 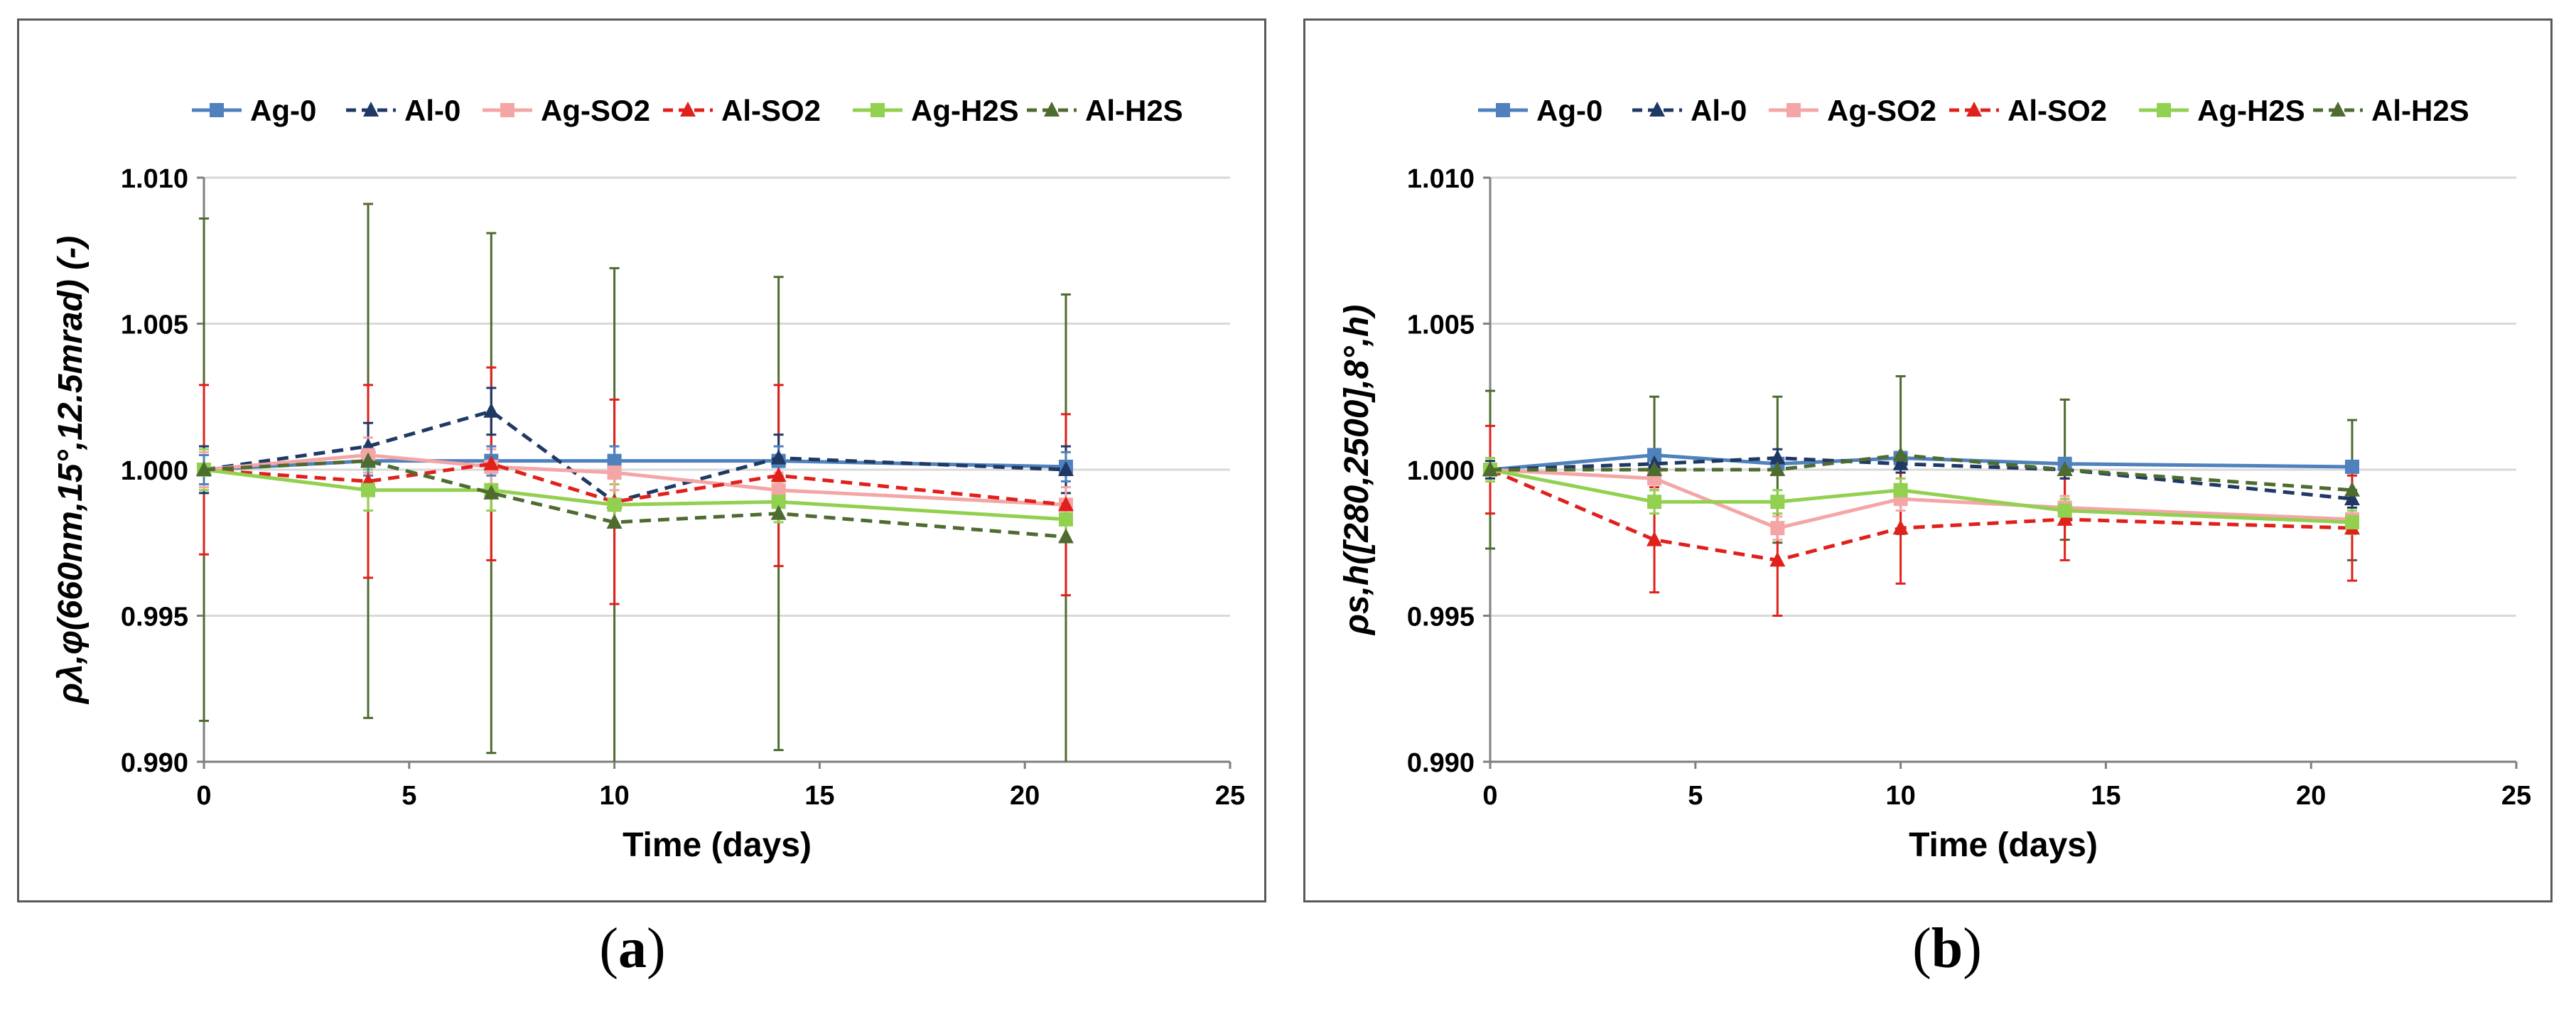 I want to click on error-bars-ag-so2, so click(x=635, y=480).